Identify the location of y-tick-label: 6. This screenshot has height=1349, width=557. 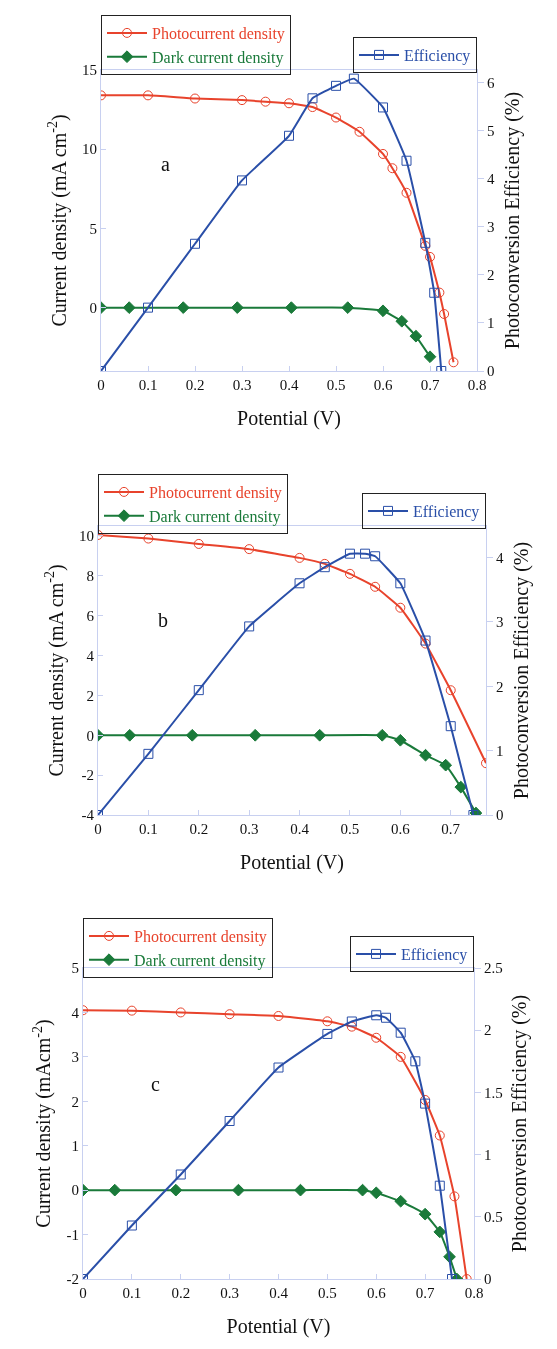
(90, 615).